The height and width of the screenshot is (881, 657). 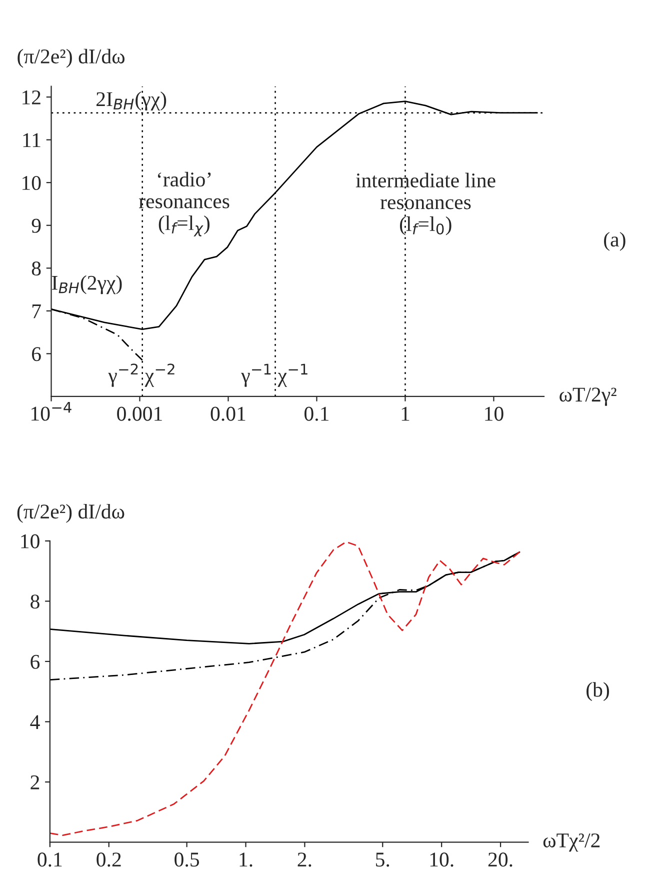 I want to click on text: (a), so click(x=615, y=241).